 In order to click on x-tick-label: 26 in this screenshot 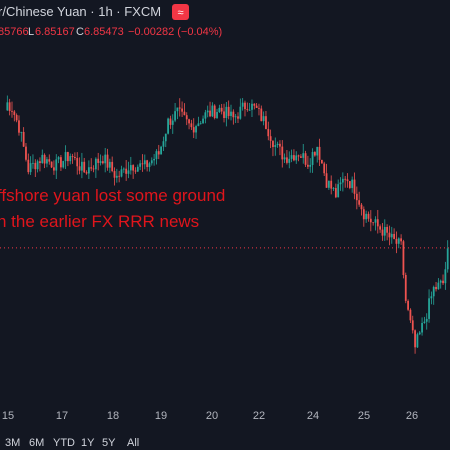, I will do `click(412, 416)`.